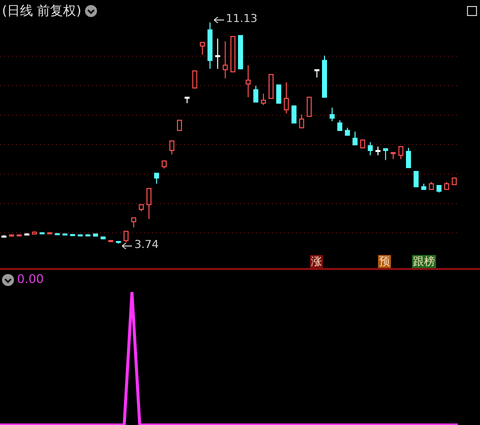  What do you see at coordinates (424, 261) in the screenshot?
I see `text: 跟榜` at bounding box center [424, 261].